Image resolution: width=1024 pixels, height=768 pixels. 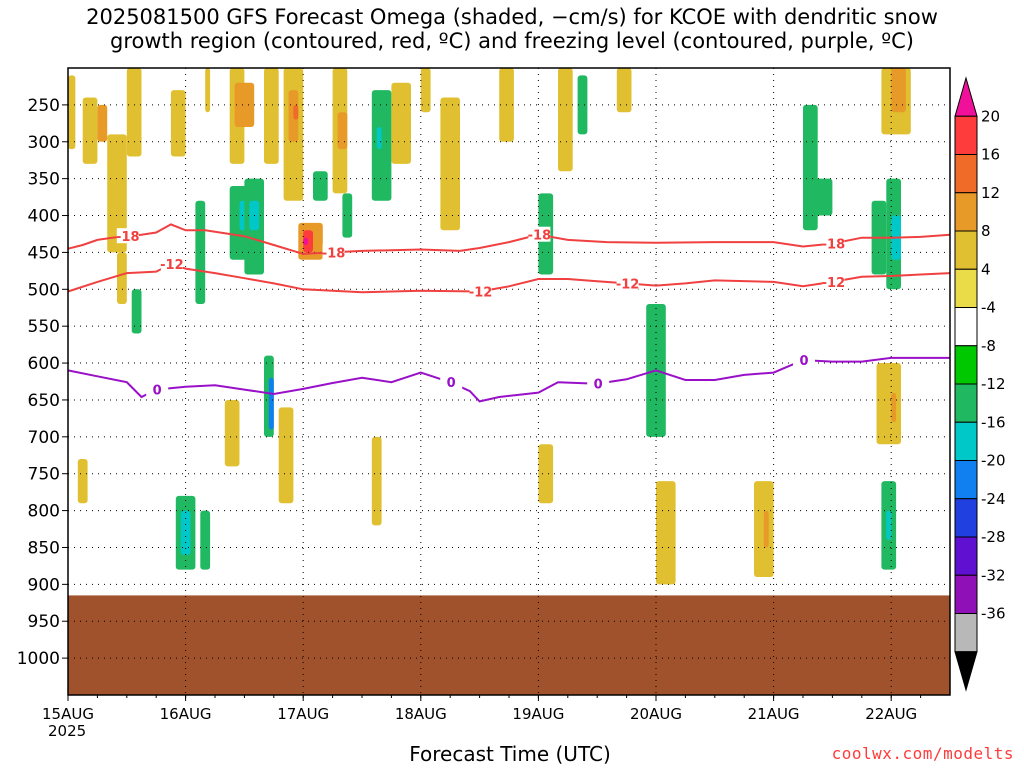 What do you see at coordinates (44, 253) in the screenshot?
I see `y-tick-label: 450` at bounding box center [44, 253].